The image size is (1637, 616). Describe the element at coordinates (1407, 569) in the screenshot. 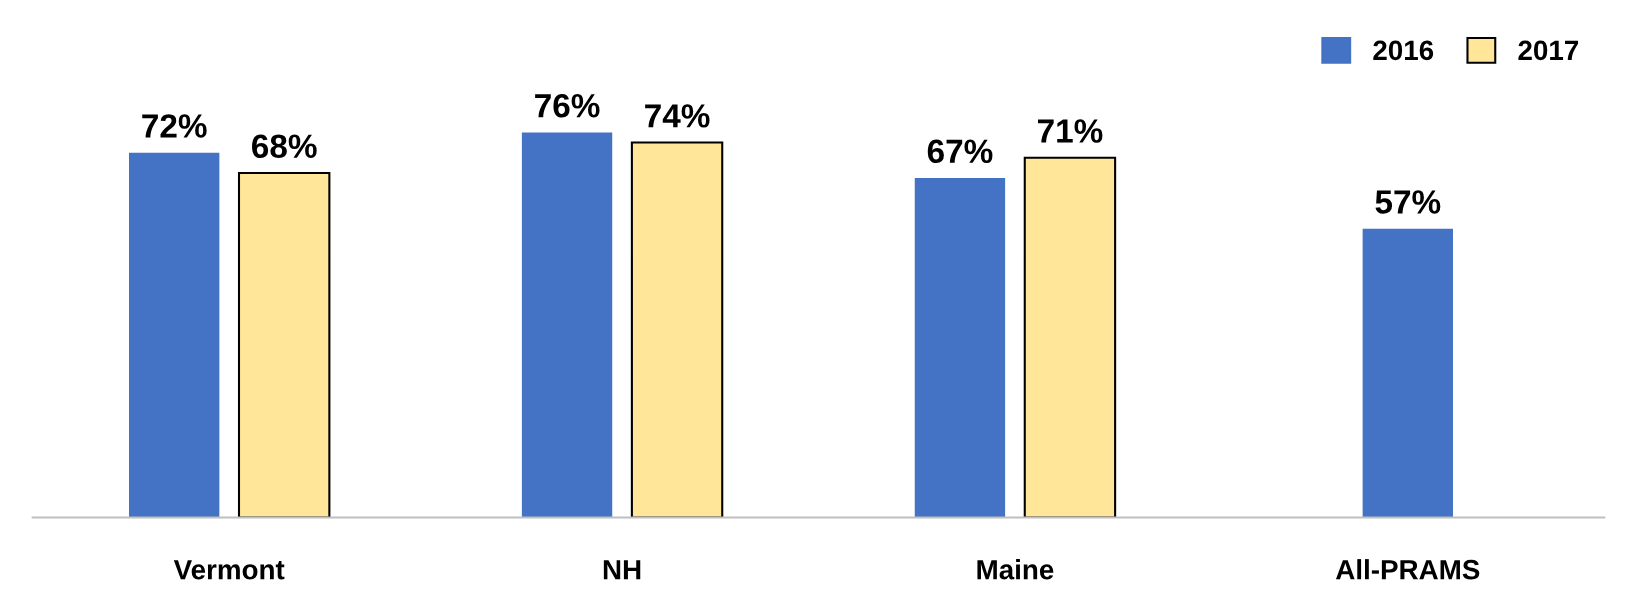

I see `x-tick-label: All-PRAMS` at that location.